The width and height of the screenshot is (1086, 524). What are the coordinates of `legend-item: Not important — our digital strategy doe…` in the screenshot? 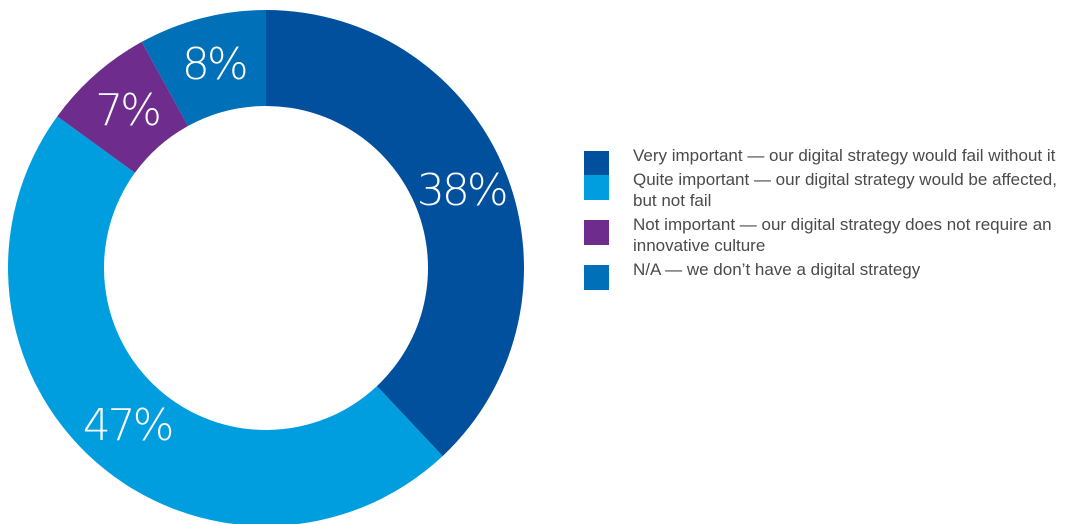 It's located at (834, 235).